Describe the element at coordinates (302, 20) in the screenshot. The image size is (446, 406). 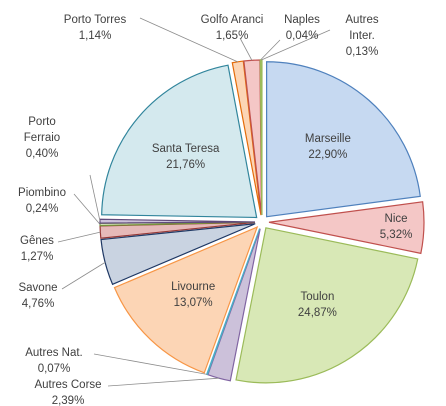
I see `category-name: Naples` at that location.